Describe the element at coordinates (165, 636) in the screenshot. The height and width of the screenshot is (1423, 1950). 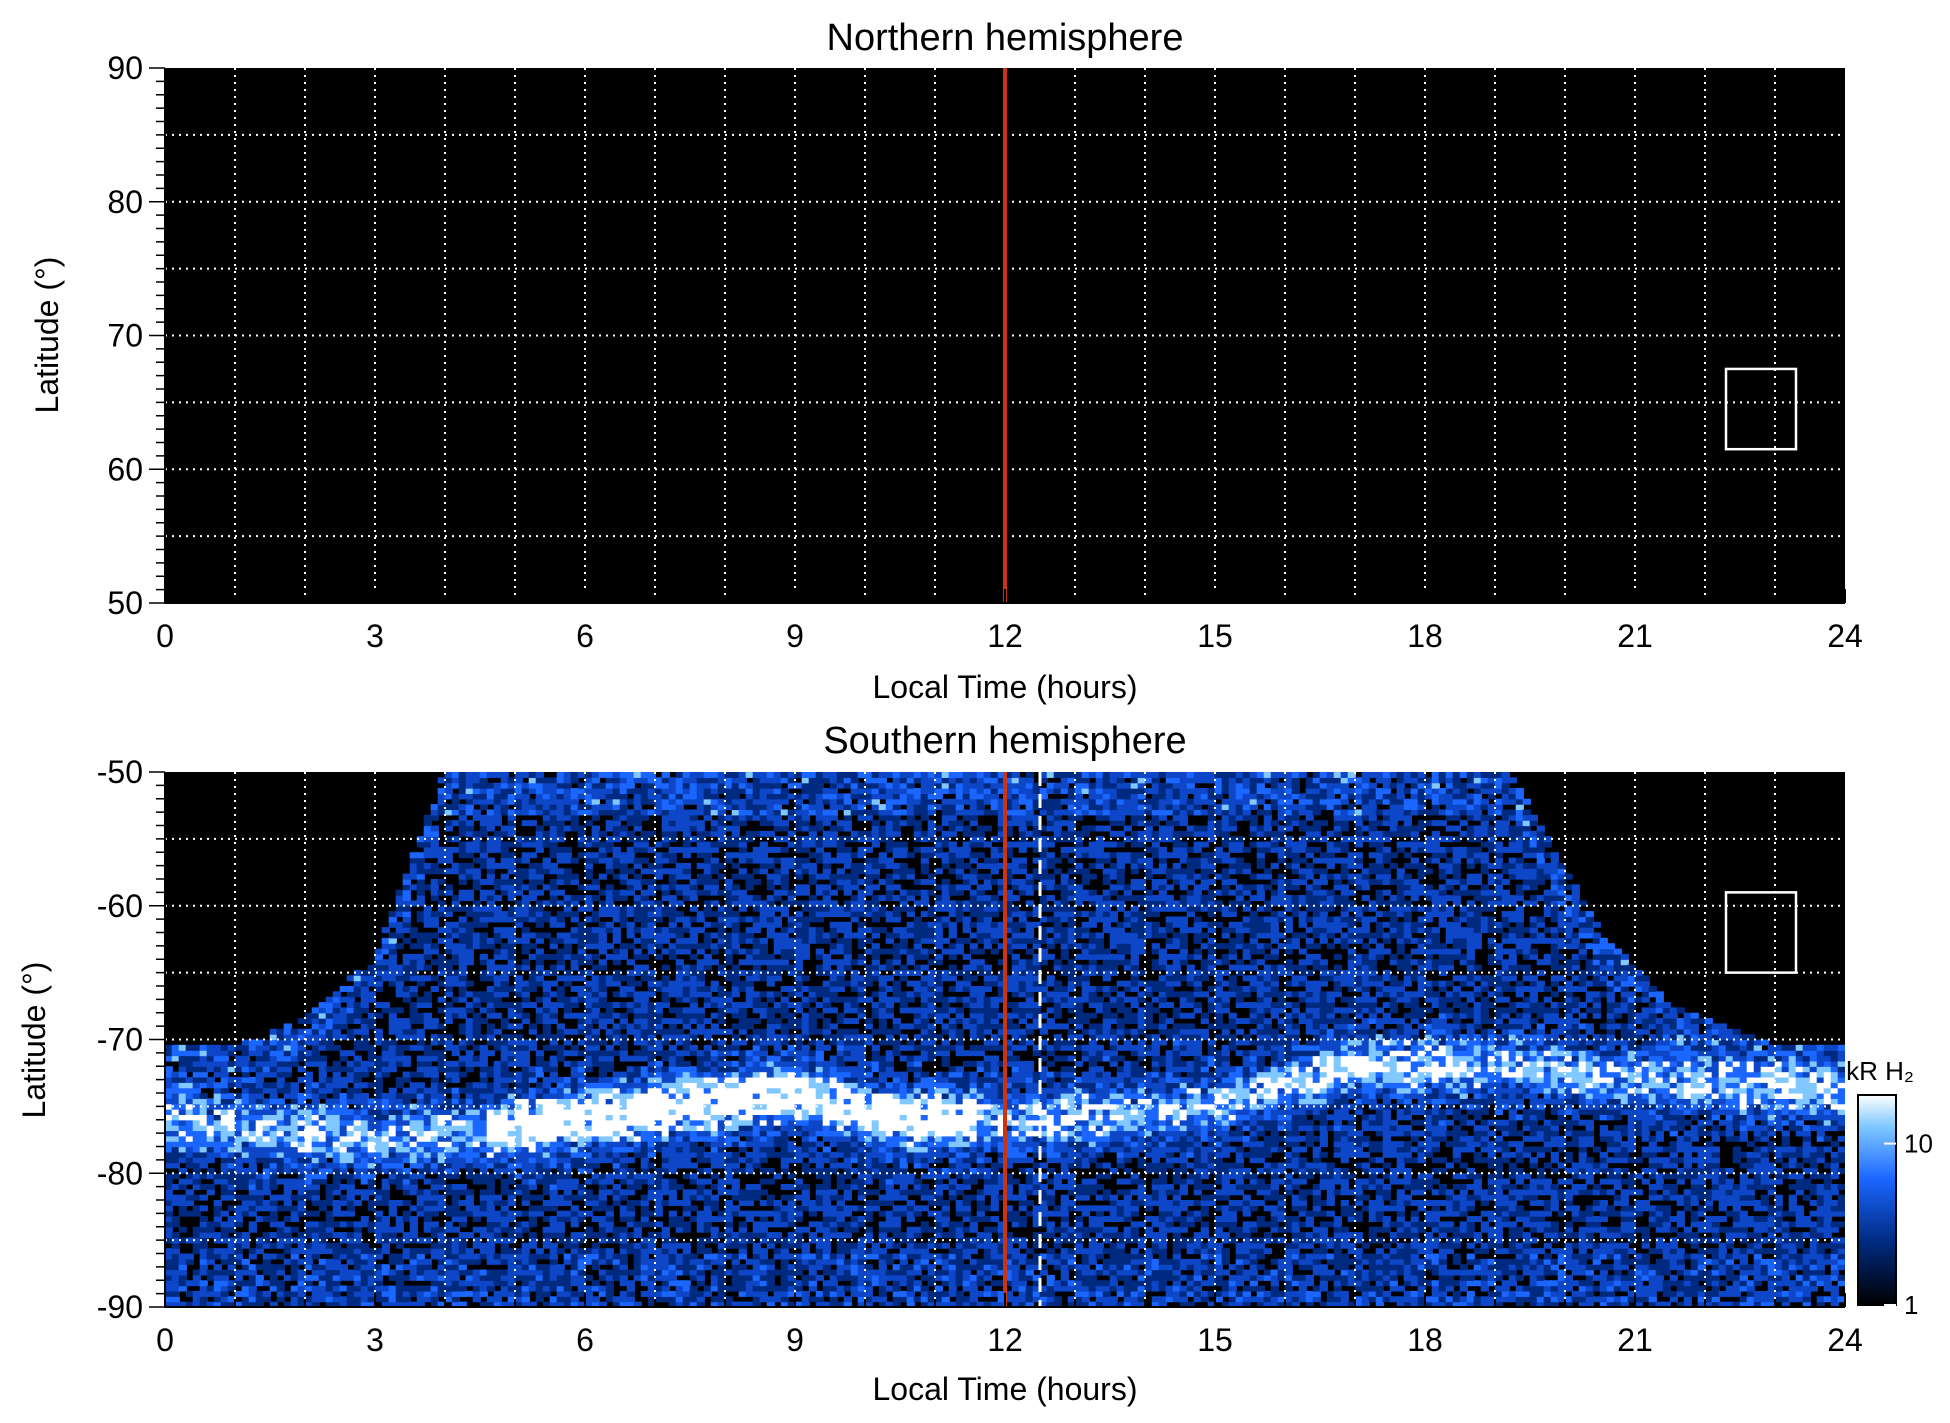
I see `north-x-tick-label: 0` at that location.